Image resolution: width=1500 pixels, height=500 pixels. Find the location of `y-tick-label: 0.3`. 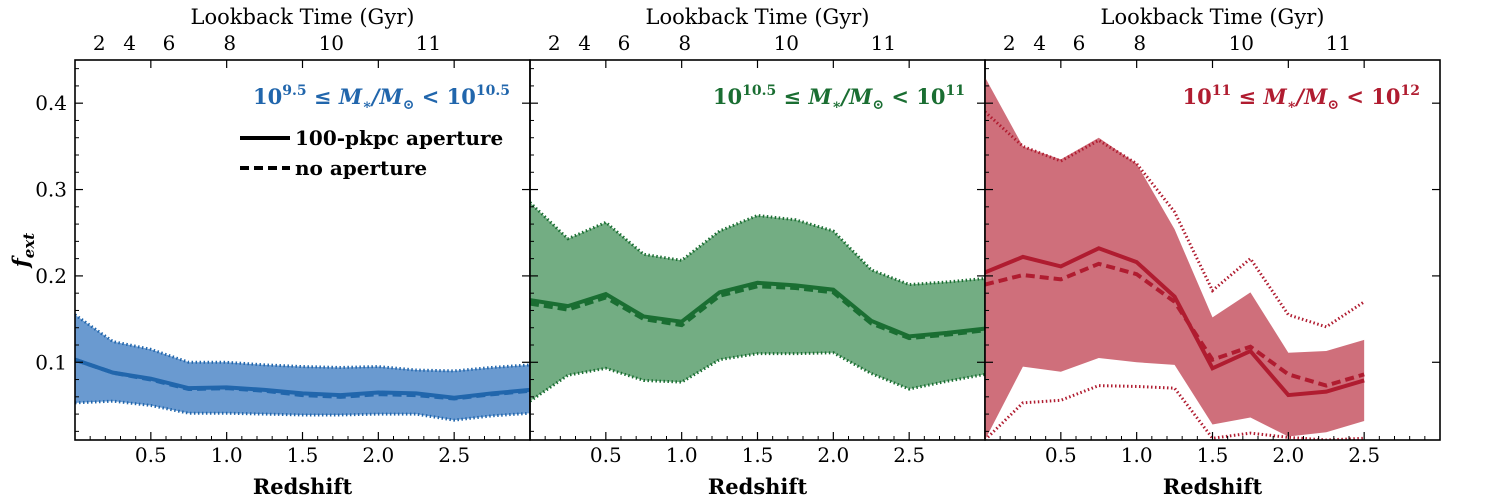

y-tick-label: 0.3 is located at coordinates (51, 190).